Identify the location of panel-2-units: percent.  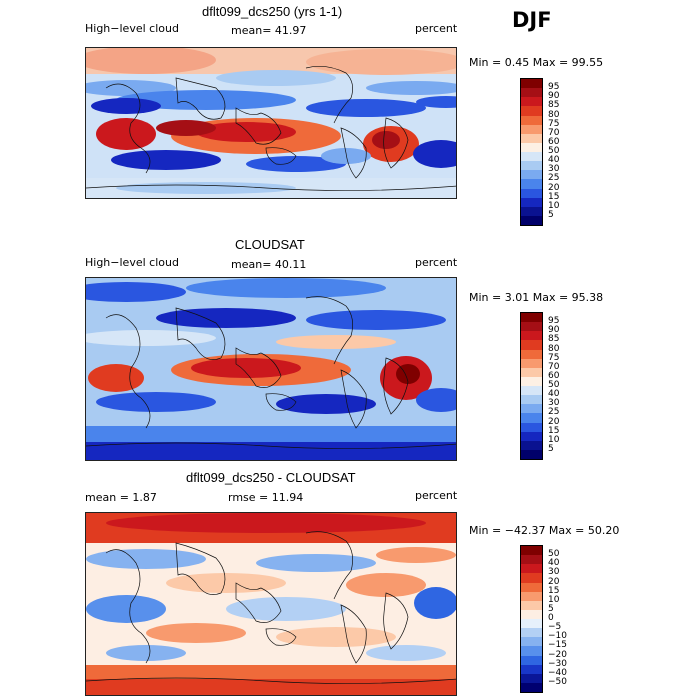
(436, 262).